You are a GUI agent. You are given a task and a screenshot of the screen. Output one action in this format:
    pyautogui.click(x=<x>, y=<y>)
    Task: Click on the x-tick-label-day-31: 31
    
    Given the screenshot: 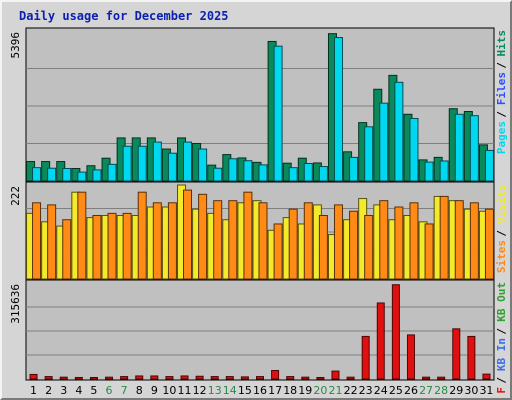 What is the action you would take?
    pyautogui.click(x=486, y=390)
    